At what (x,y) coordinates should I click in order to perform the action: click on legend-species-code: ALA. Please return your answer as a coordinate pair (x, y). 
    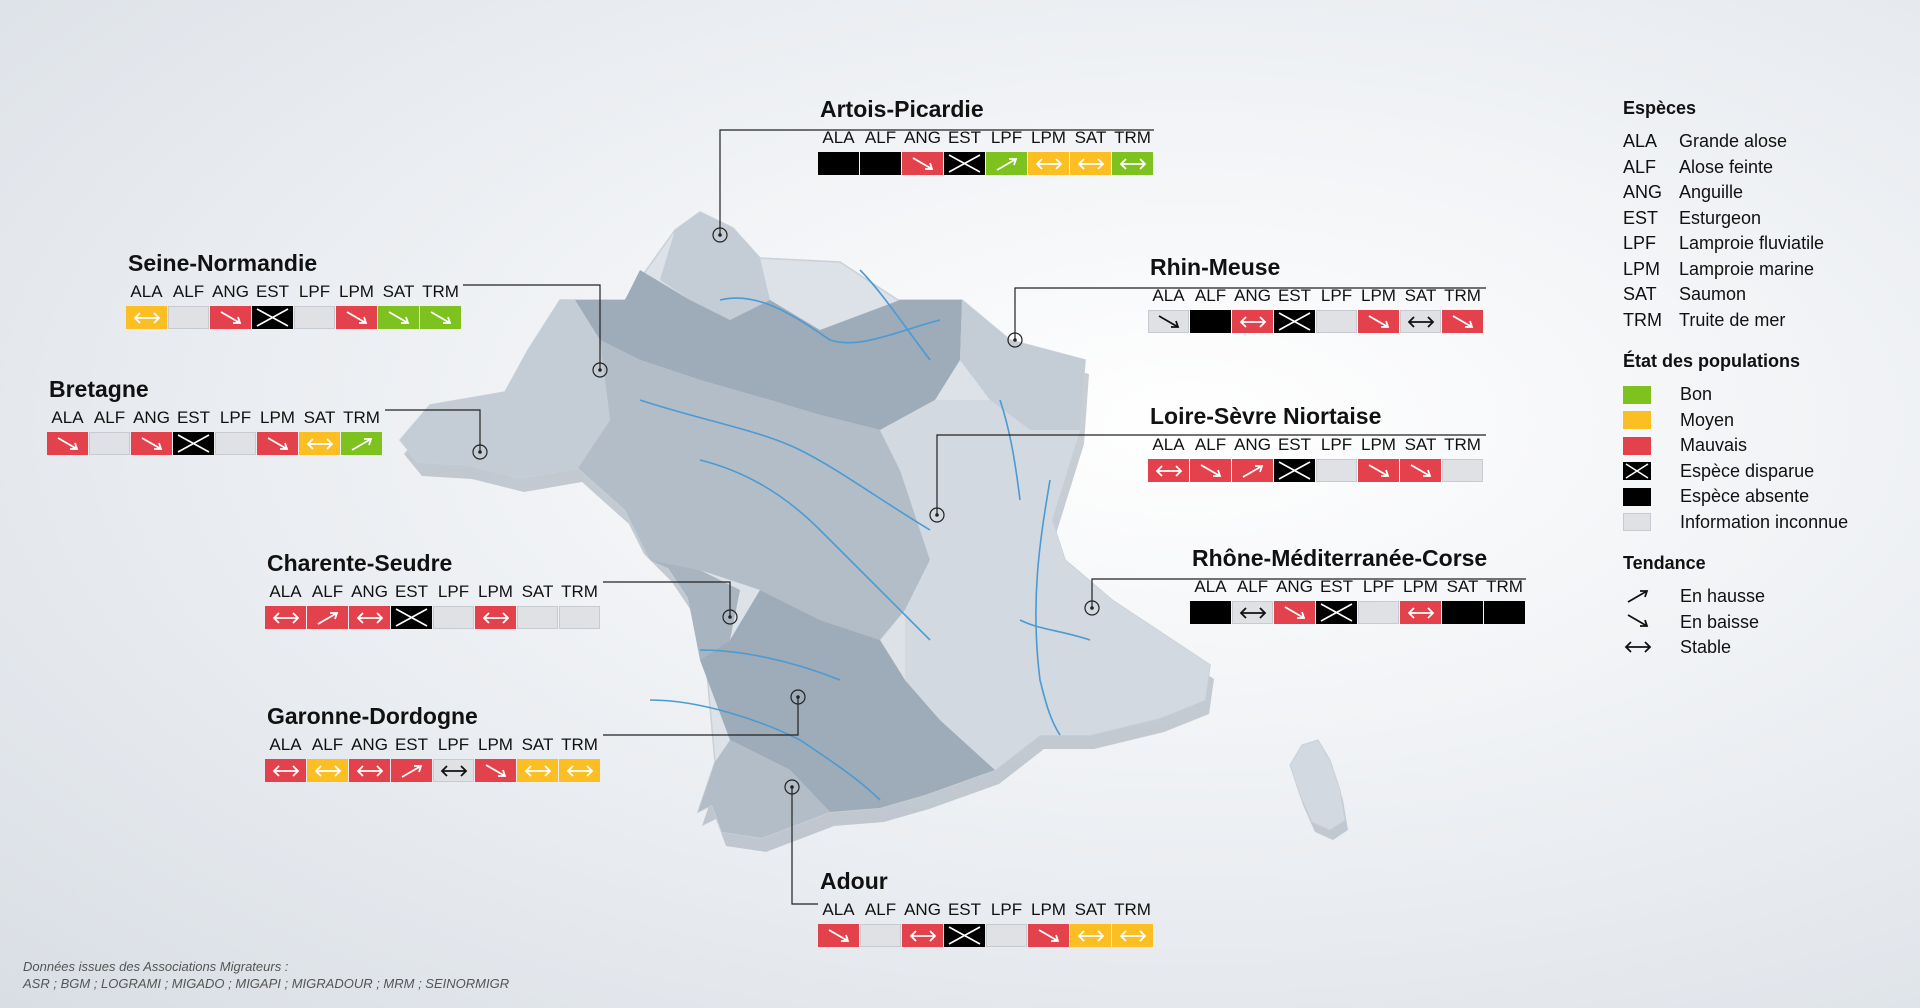
    Looking at the image, I should click on (1640, 141).